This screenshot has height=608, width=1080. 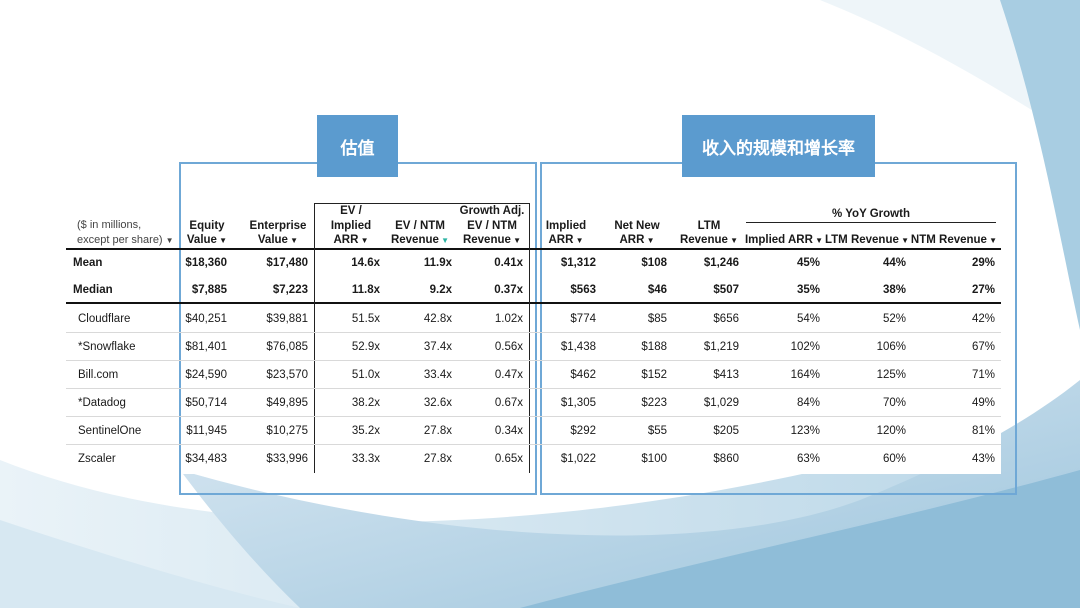 What do you see at coordinates (365, 263) in the screenshot?
I see `table-cell: 14.6x` at bounding box center [365, 263].